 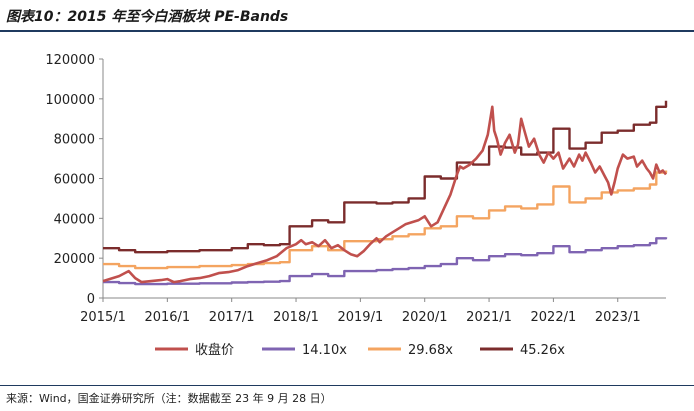 What do you see at coordinates (360, 317) in the screenshot?
I see `x-tick-label: 2019/1` at bounding box center [360, 317].